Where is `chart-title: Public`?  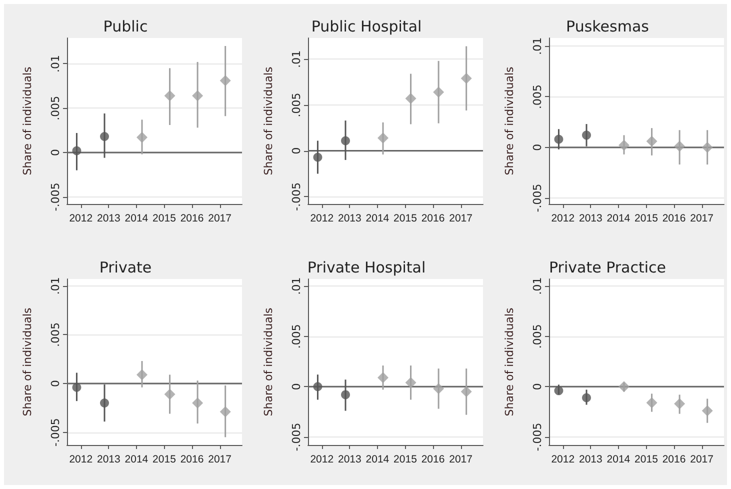 chart-title: Public is located at coordinates (125, 27).